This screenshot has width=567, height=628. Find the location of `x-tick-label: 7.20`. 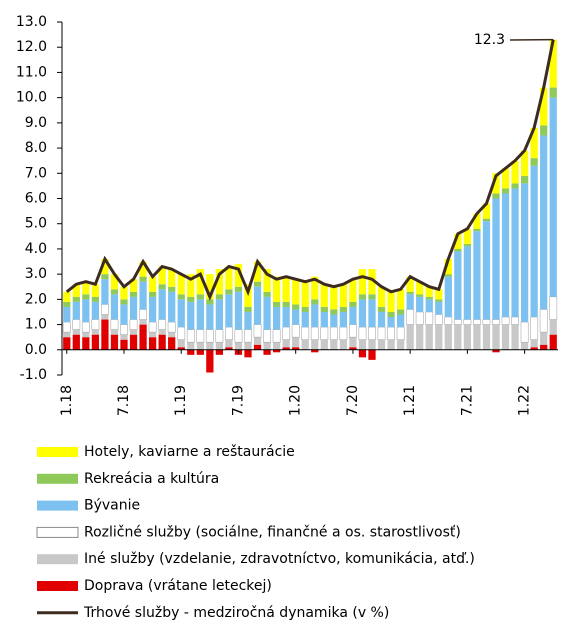

x-tick-label: 7.20 is located at coordinates (353, 400).